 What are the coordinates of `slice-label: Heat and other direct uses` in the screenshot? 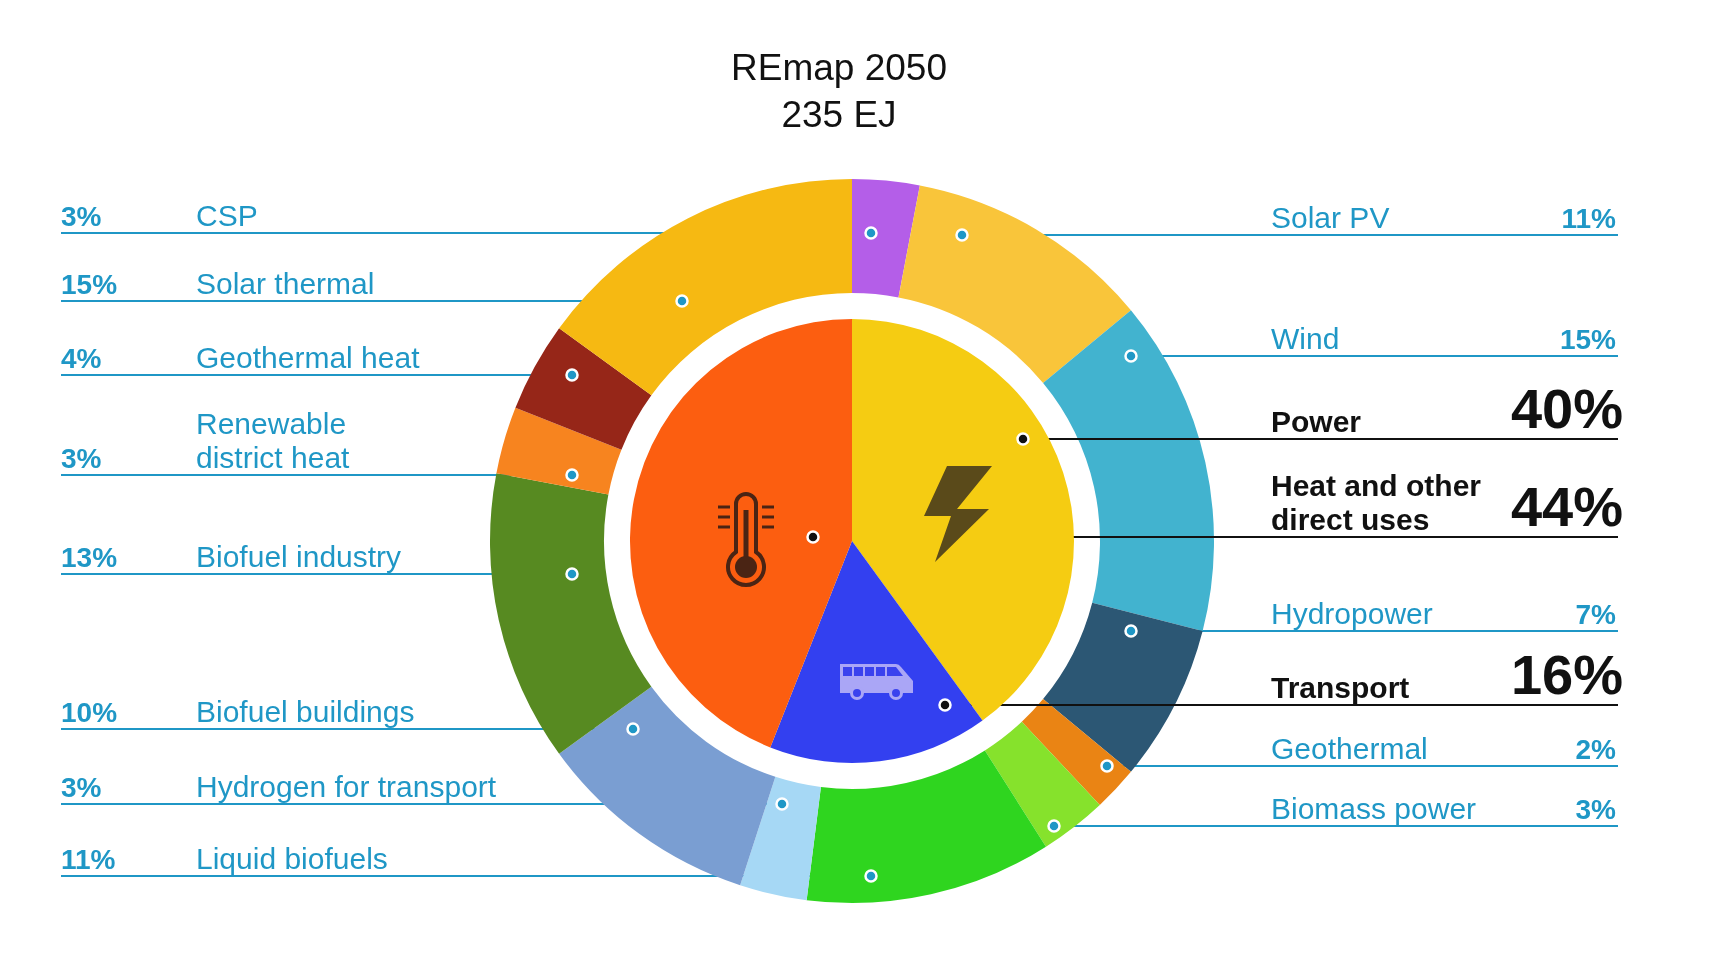 It's located at (1376, 502).